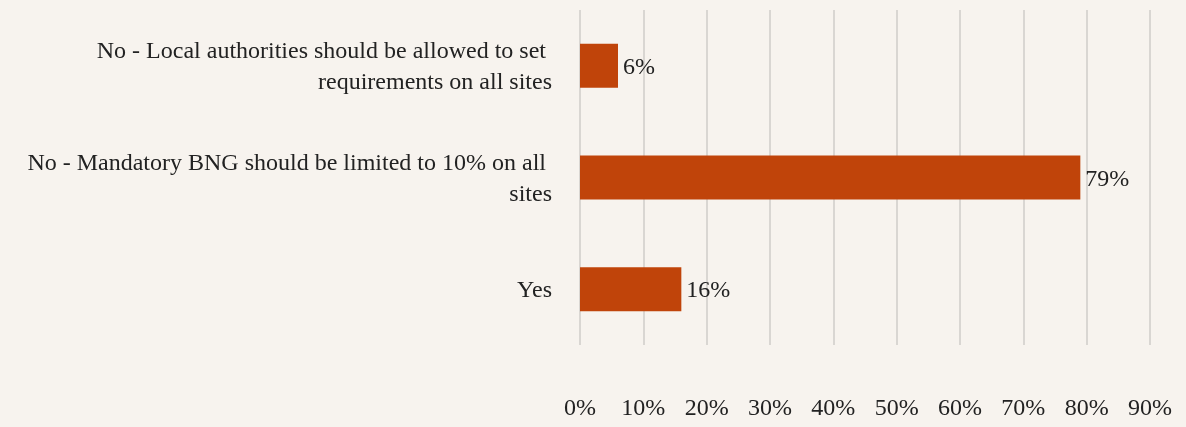  Describe the element at coordinates (960, 407) in the screenshot. I see `x-tick-label: 60%` at that location.